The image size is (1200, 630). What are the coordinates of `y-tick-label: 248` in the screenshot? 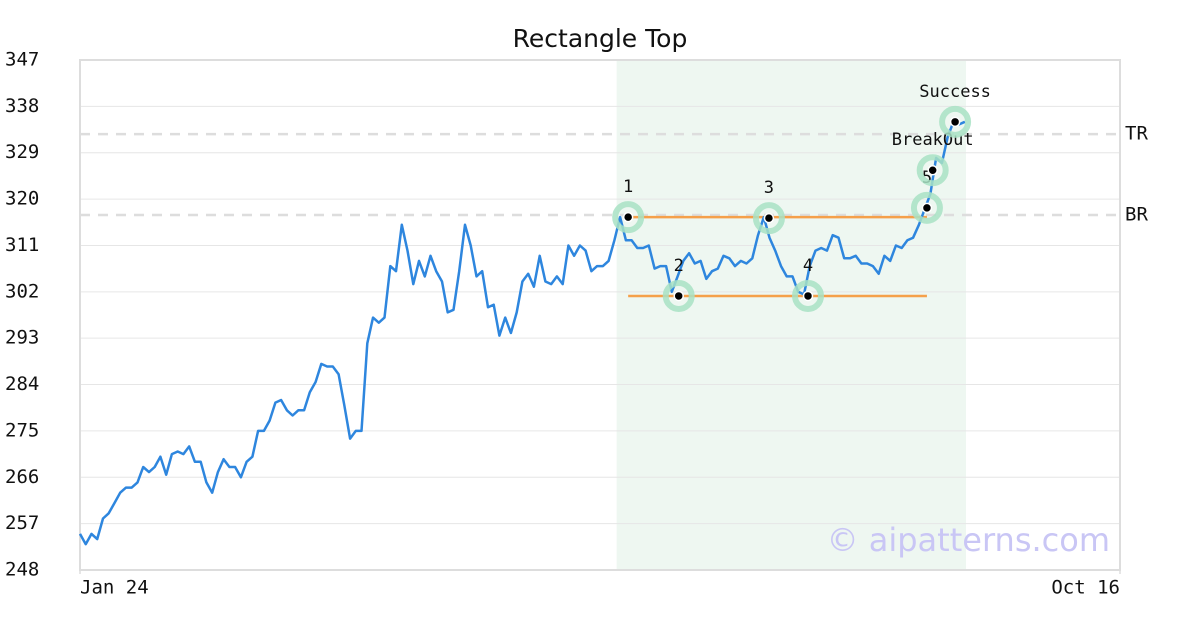 It's located at (22, 570).